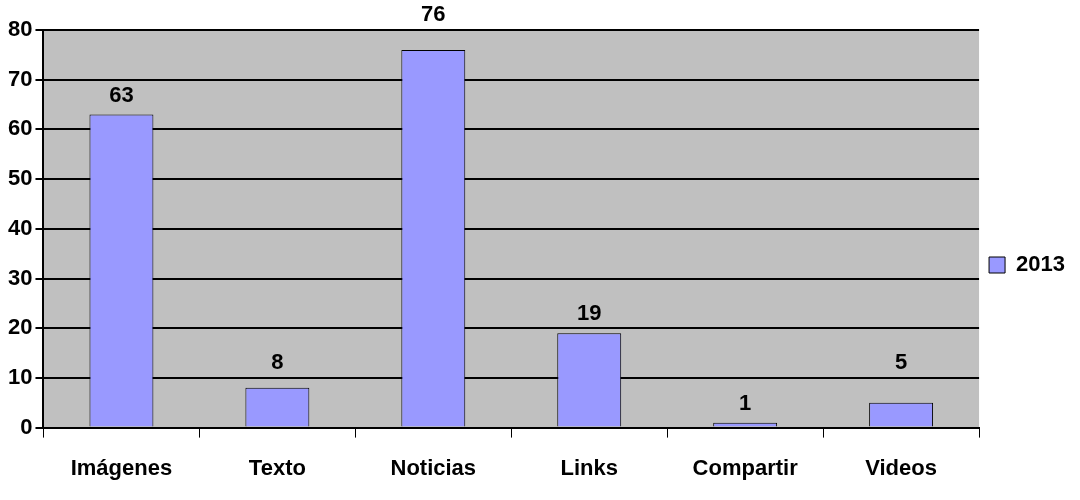  I want to click on data-label: 76, so click(433, 14).